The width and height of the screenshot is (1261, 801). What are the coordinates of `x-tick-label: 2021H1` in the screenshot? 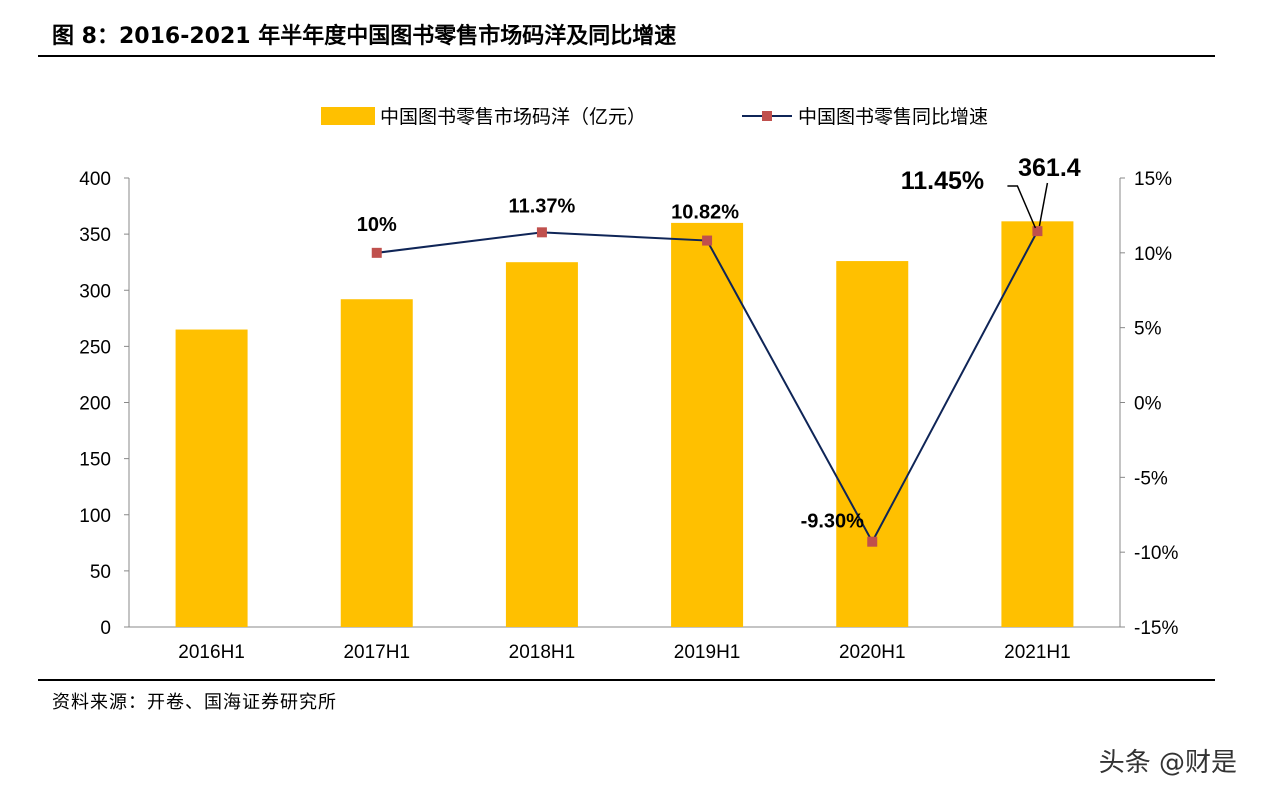 It's located at (1037, 652).